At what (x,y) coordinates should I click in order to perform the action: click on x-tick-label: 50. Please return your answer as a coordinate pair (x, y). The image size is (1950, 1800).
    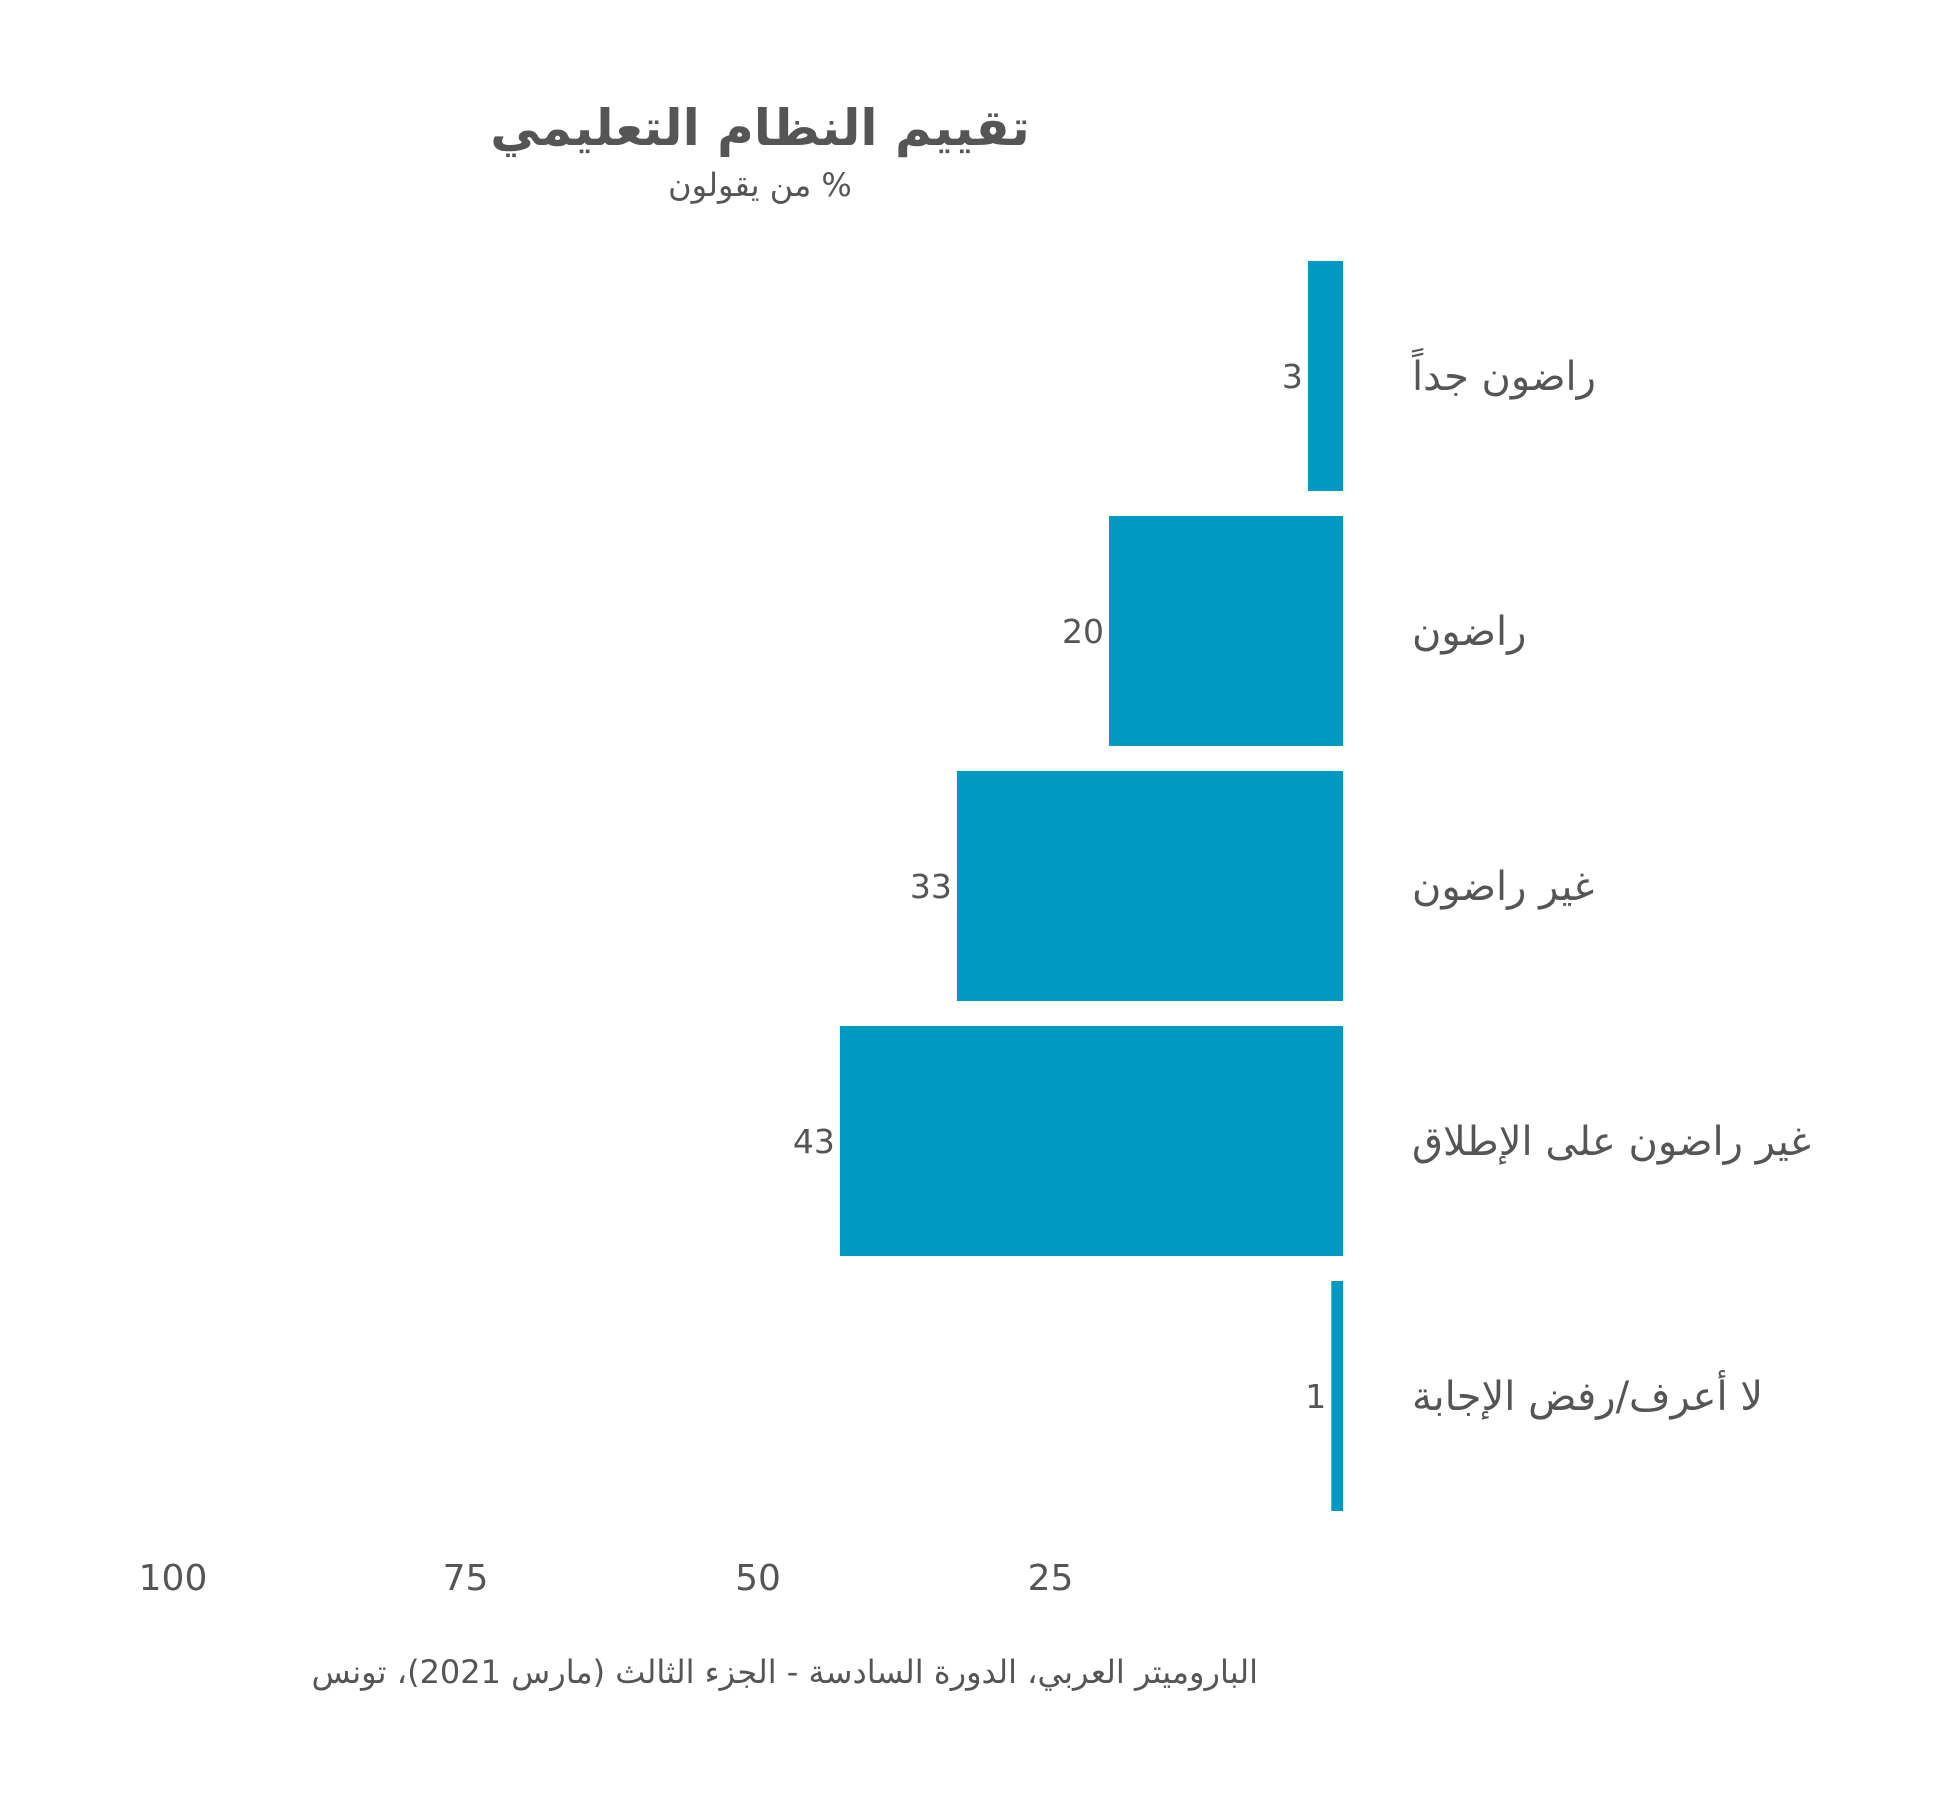
    Looking at the image, I should click on (758, 1578).